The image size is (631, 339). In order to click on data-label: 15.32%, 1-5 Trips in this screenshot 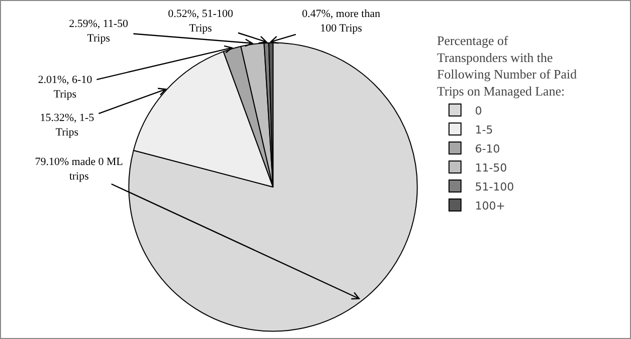, I will do `click(67, 125)`.